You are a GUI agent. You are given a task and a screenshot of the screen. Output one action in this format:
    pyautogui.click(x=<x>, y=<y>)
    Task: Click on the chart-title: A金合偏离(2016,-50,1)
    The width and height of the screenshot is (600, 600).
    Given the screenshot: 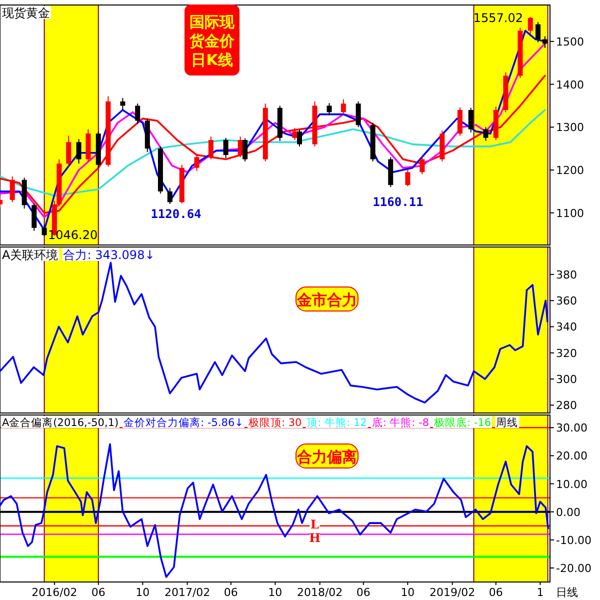 What is the action you would take?
    pyautogui.click(x=60, y=422)
    